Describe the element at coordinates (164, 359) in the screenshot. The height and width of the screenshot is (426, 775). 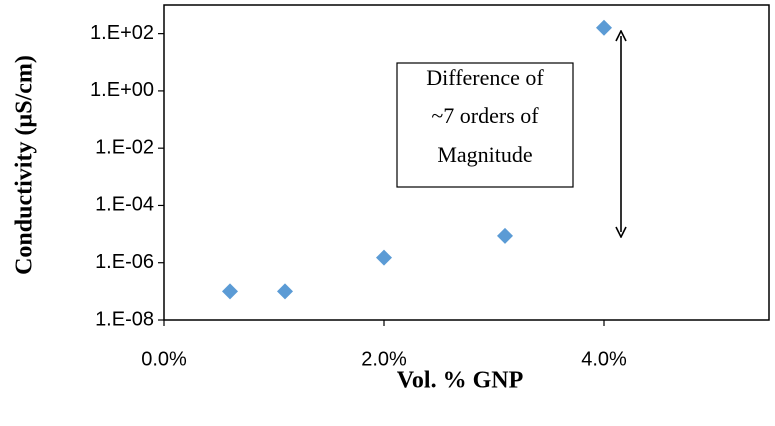
I see `x-tick-label: 0.0%` at that location.